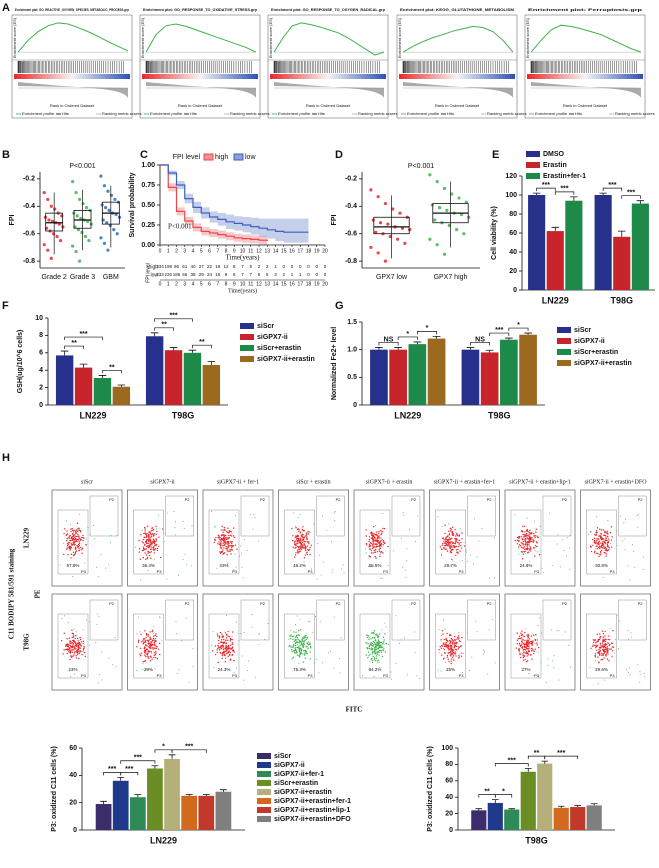  Describe the element at coordinates (565, 603) in the screenshot. I see `gate-label: P2` at that location.